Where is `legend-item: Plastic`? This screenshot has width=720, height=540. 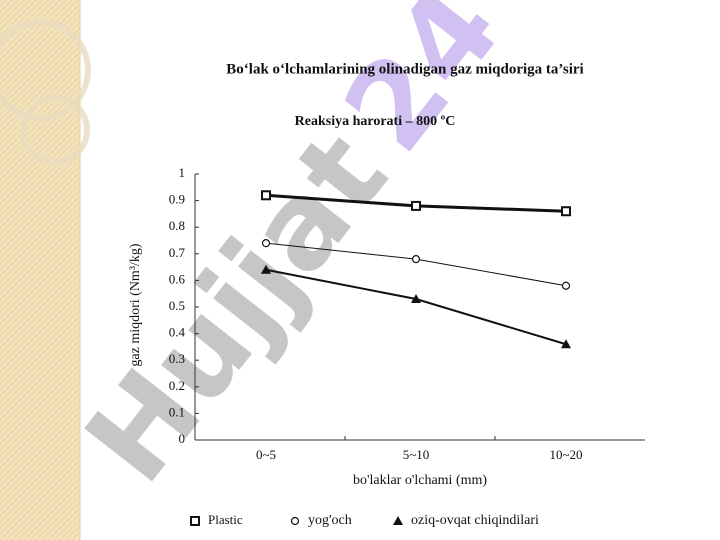
legend-item: Plastic is located at coordinates (216, 519).